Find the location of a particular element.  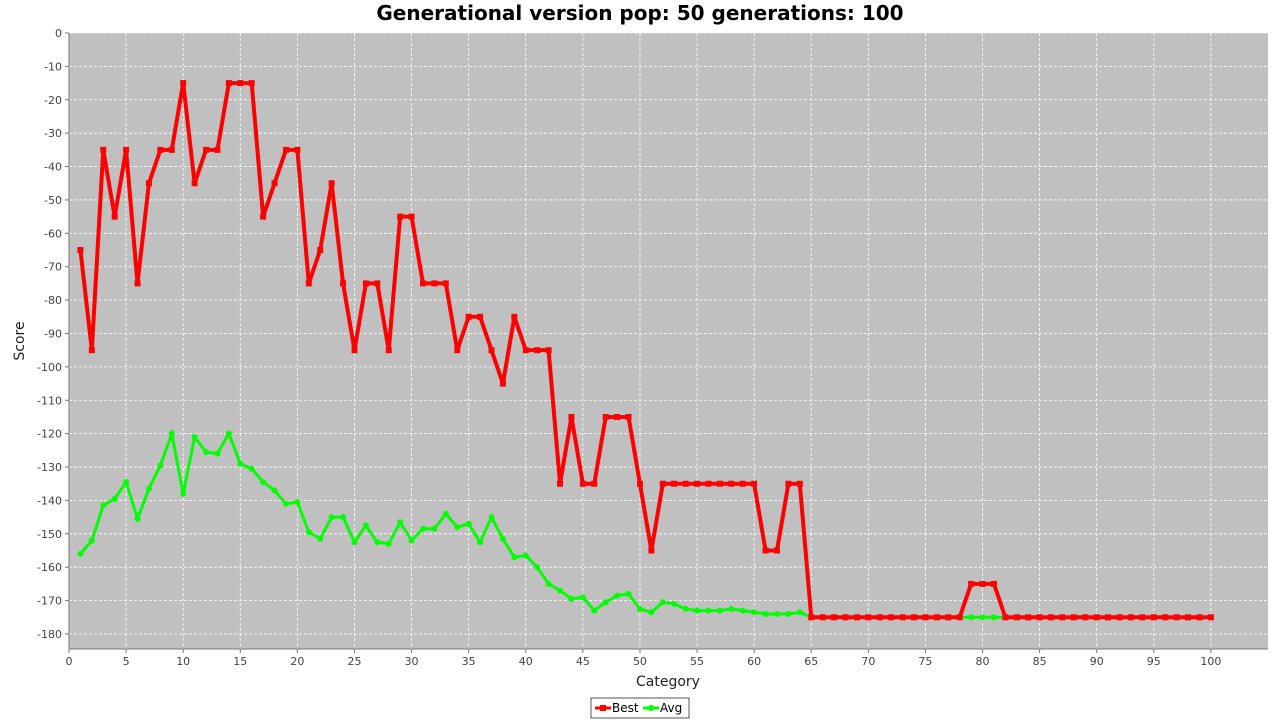

x-tick-label: 30 is located at coordinates (412, 661).